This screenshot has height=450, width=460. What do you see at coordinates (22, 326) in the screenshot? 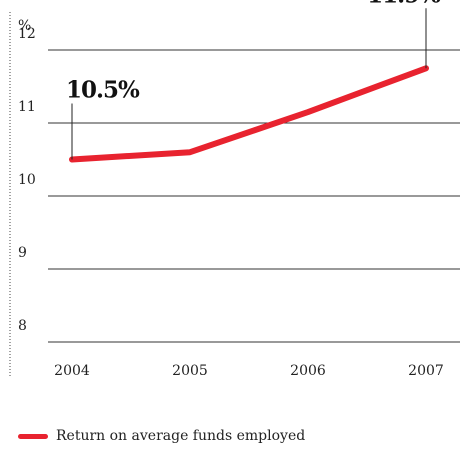
I see `y-tick-label-8: 8` at bounding box center [22, 326].